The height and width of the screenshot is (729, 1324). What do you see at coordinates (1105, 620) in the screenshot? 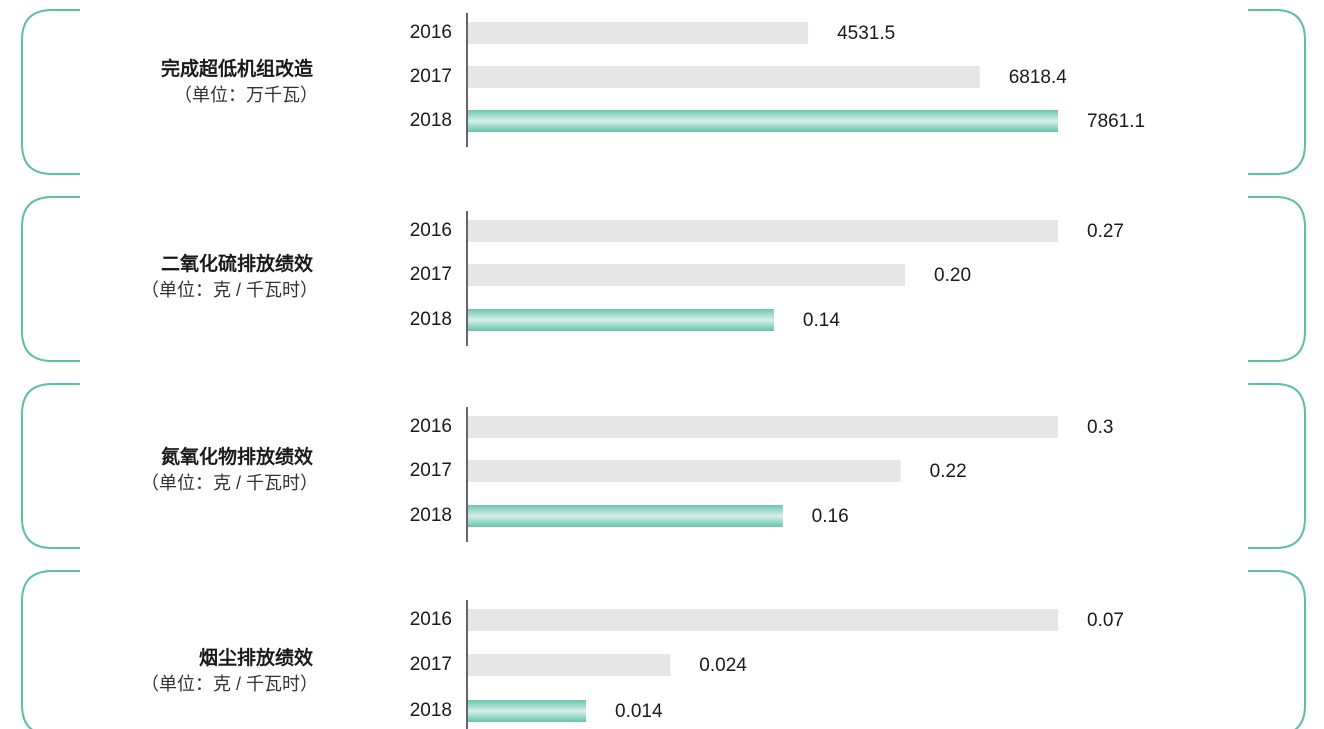
I see `value-label: 0.07` at bounding box center [1105, 620].